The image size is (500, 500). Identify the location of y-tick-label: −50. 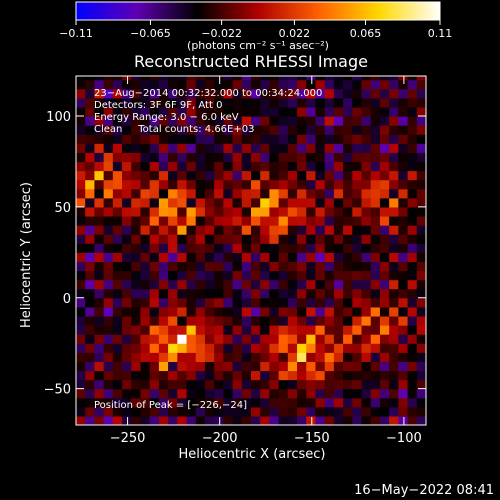
(57, 390).